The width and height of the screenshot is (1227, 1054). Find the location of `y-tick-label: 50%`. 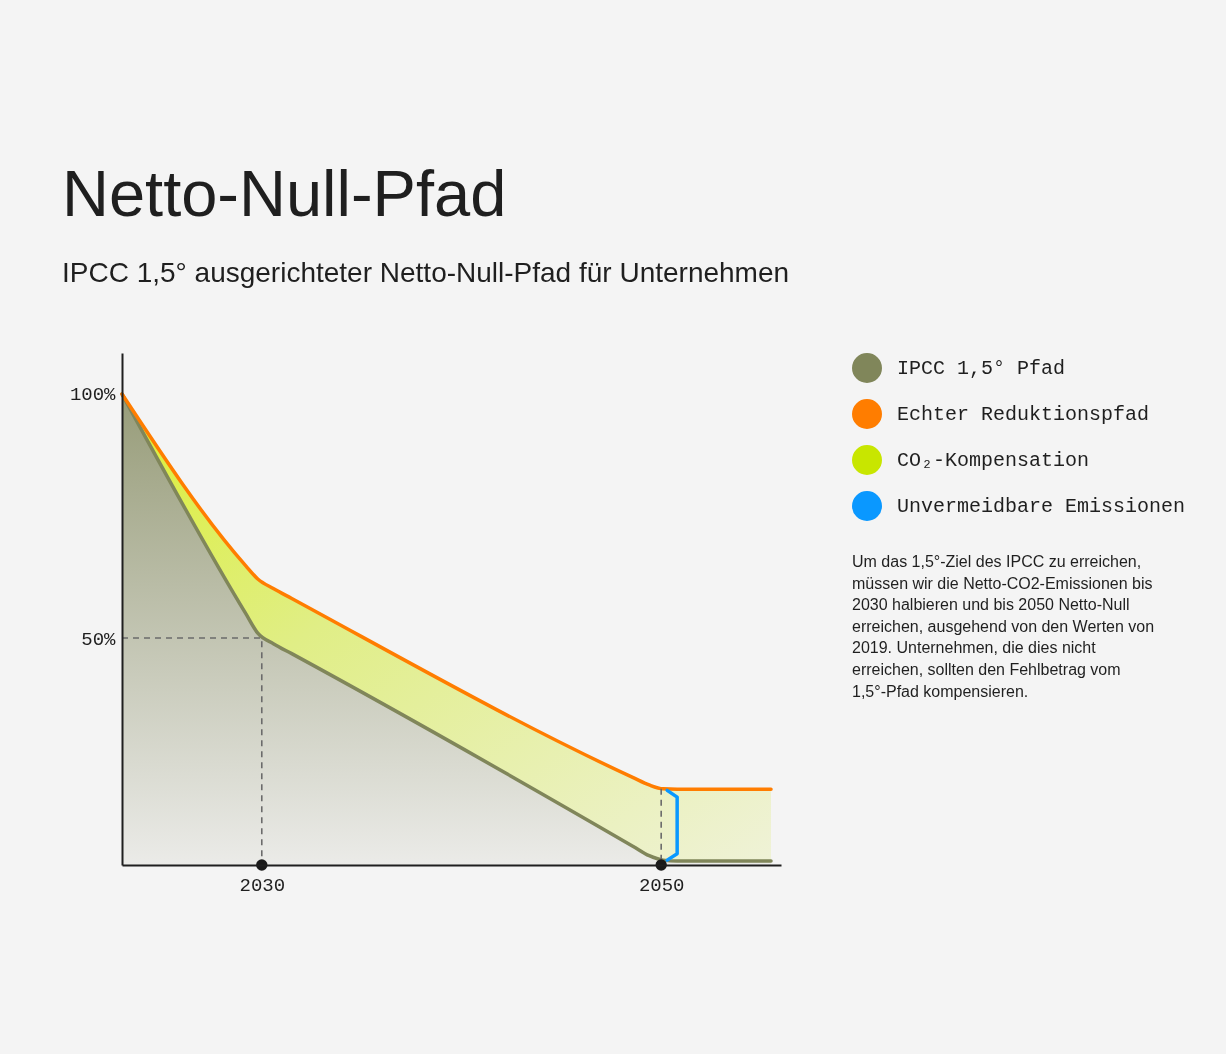

y-tick-label: 50% is located at coordinates (99, 639).